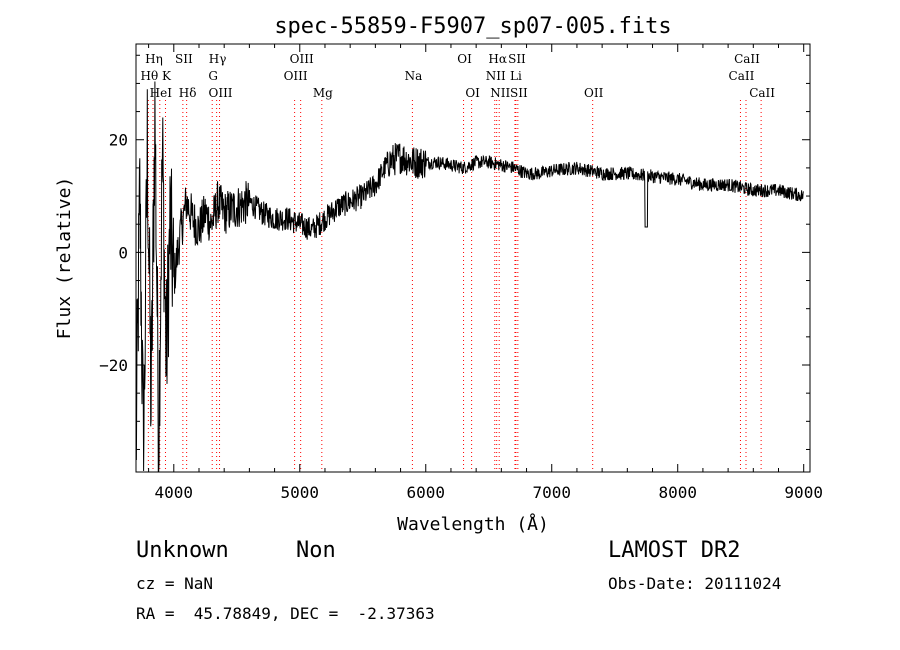 This screenshot has width=900, height=650. What do you see at coordinates (174, 492) in the screenshot?
I see `x-tick-label: 4000` at bounding box center [174, 492].